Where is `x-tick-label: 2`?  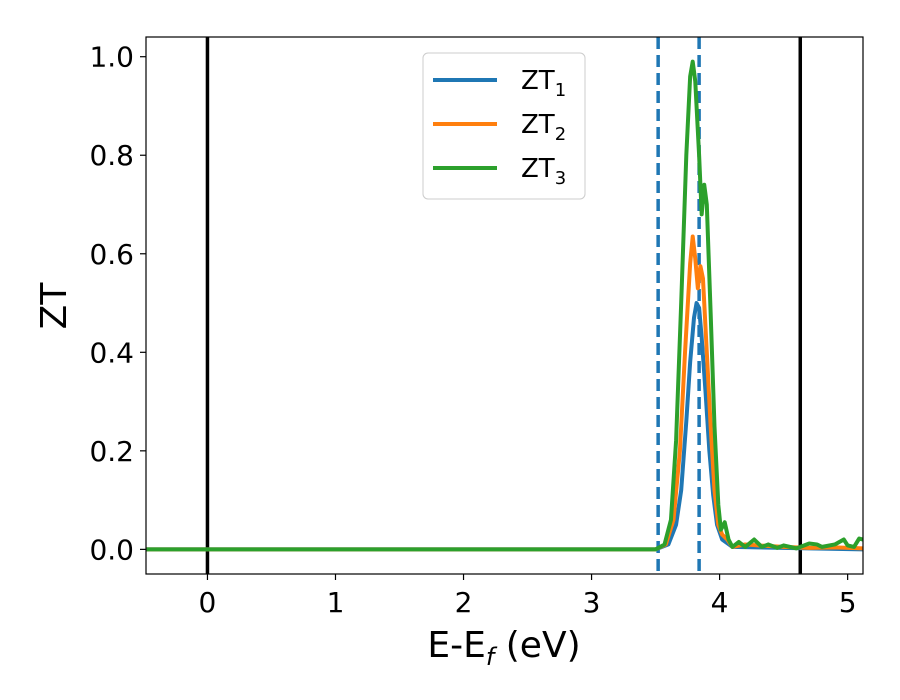 x-tick-label: 2 is located at coordinates (464, 602).